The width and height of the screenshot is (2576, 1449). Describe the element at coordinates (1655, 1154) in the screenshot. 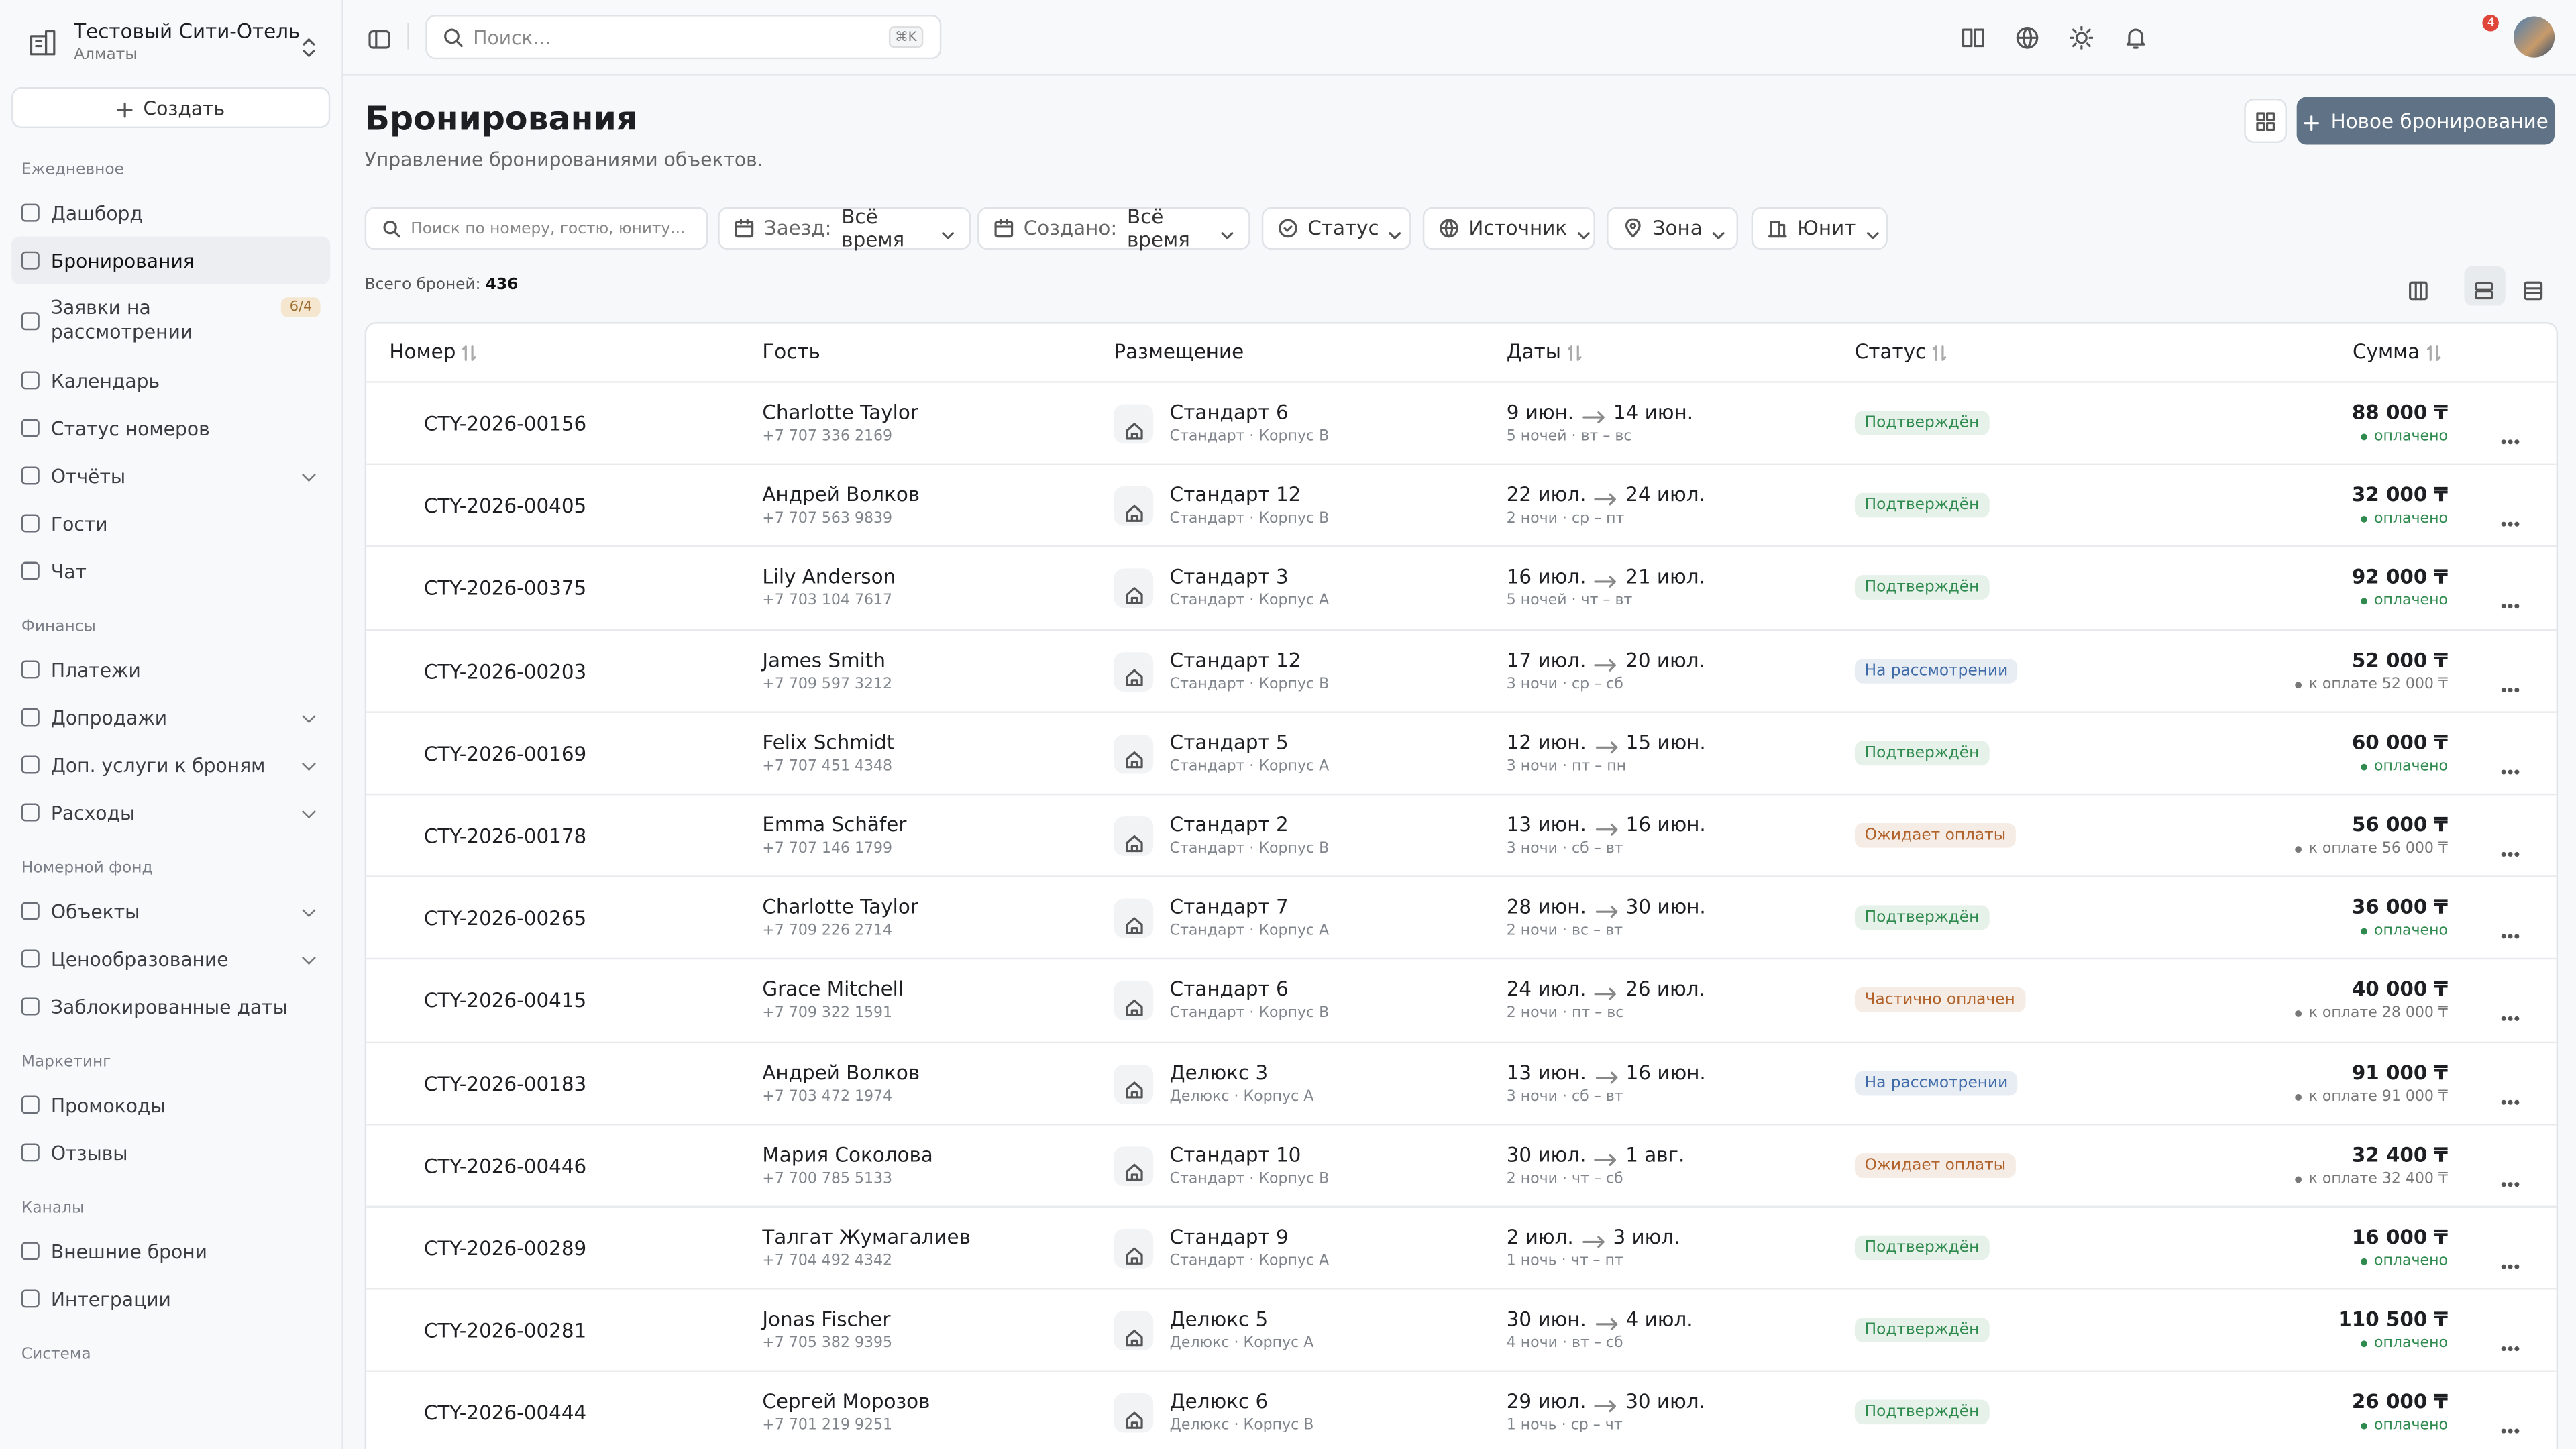

I see `date-to: 1 авг.` at that location.